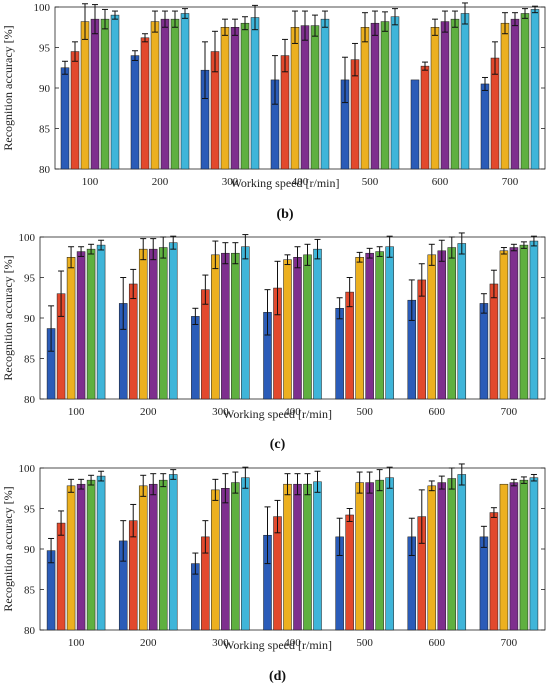 The width and height of the screenshot is (550, 693). I want to click on x-tick-label: 500, so click(370, 182).